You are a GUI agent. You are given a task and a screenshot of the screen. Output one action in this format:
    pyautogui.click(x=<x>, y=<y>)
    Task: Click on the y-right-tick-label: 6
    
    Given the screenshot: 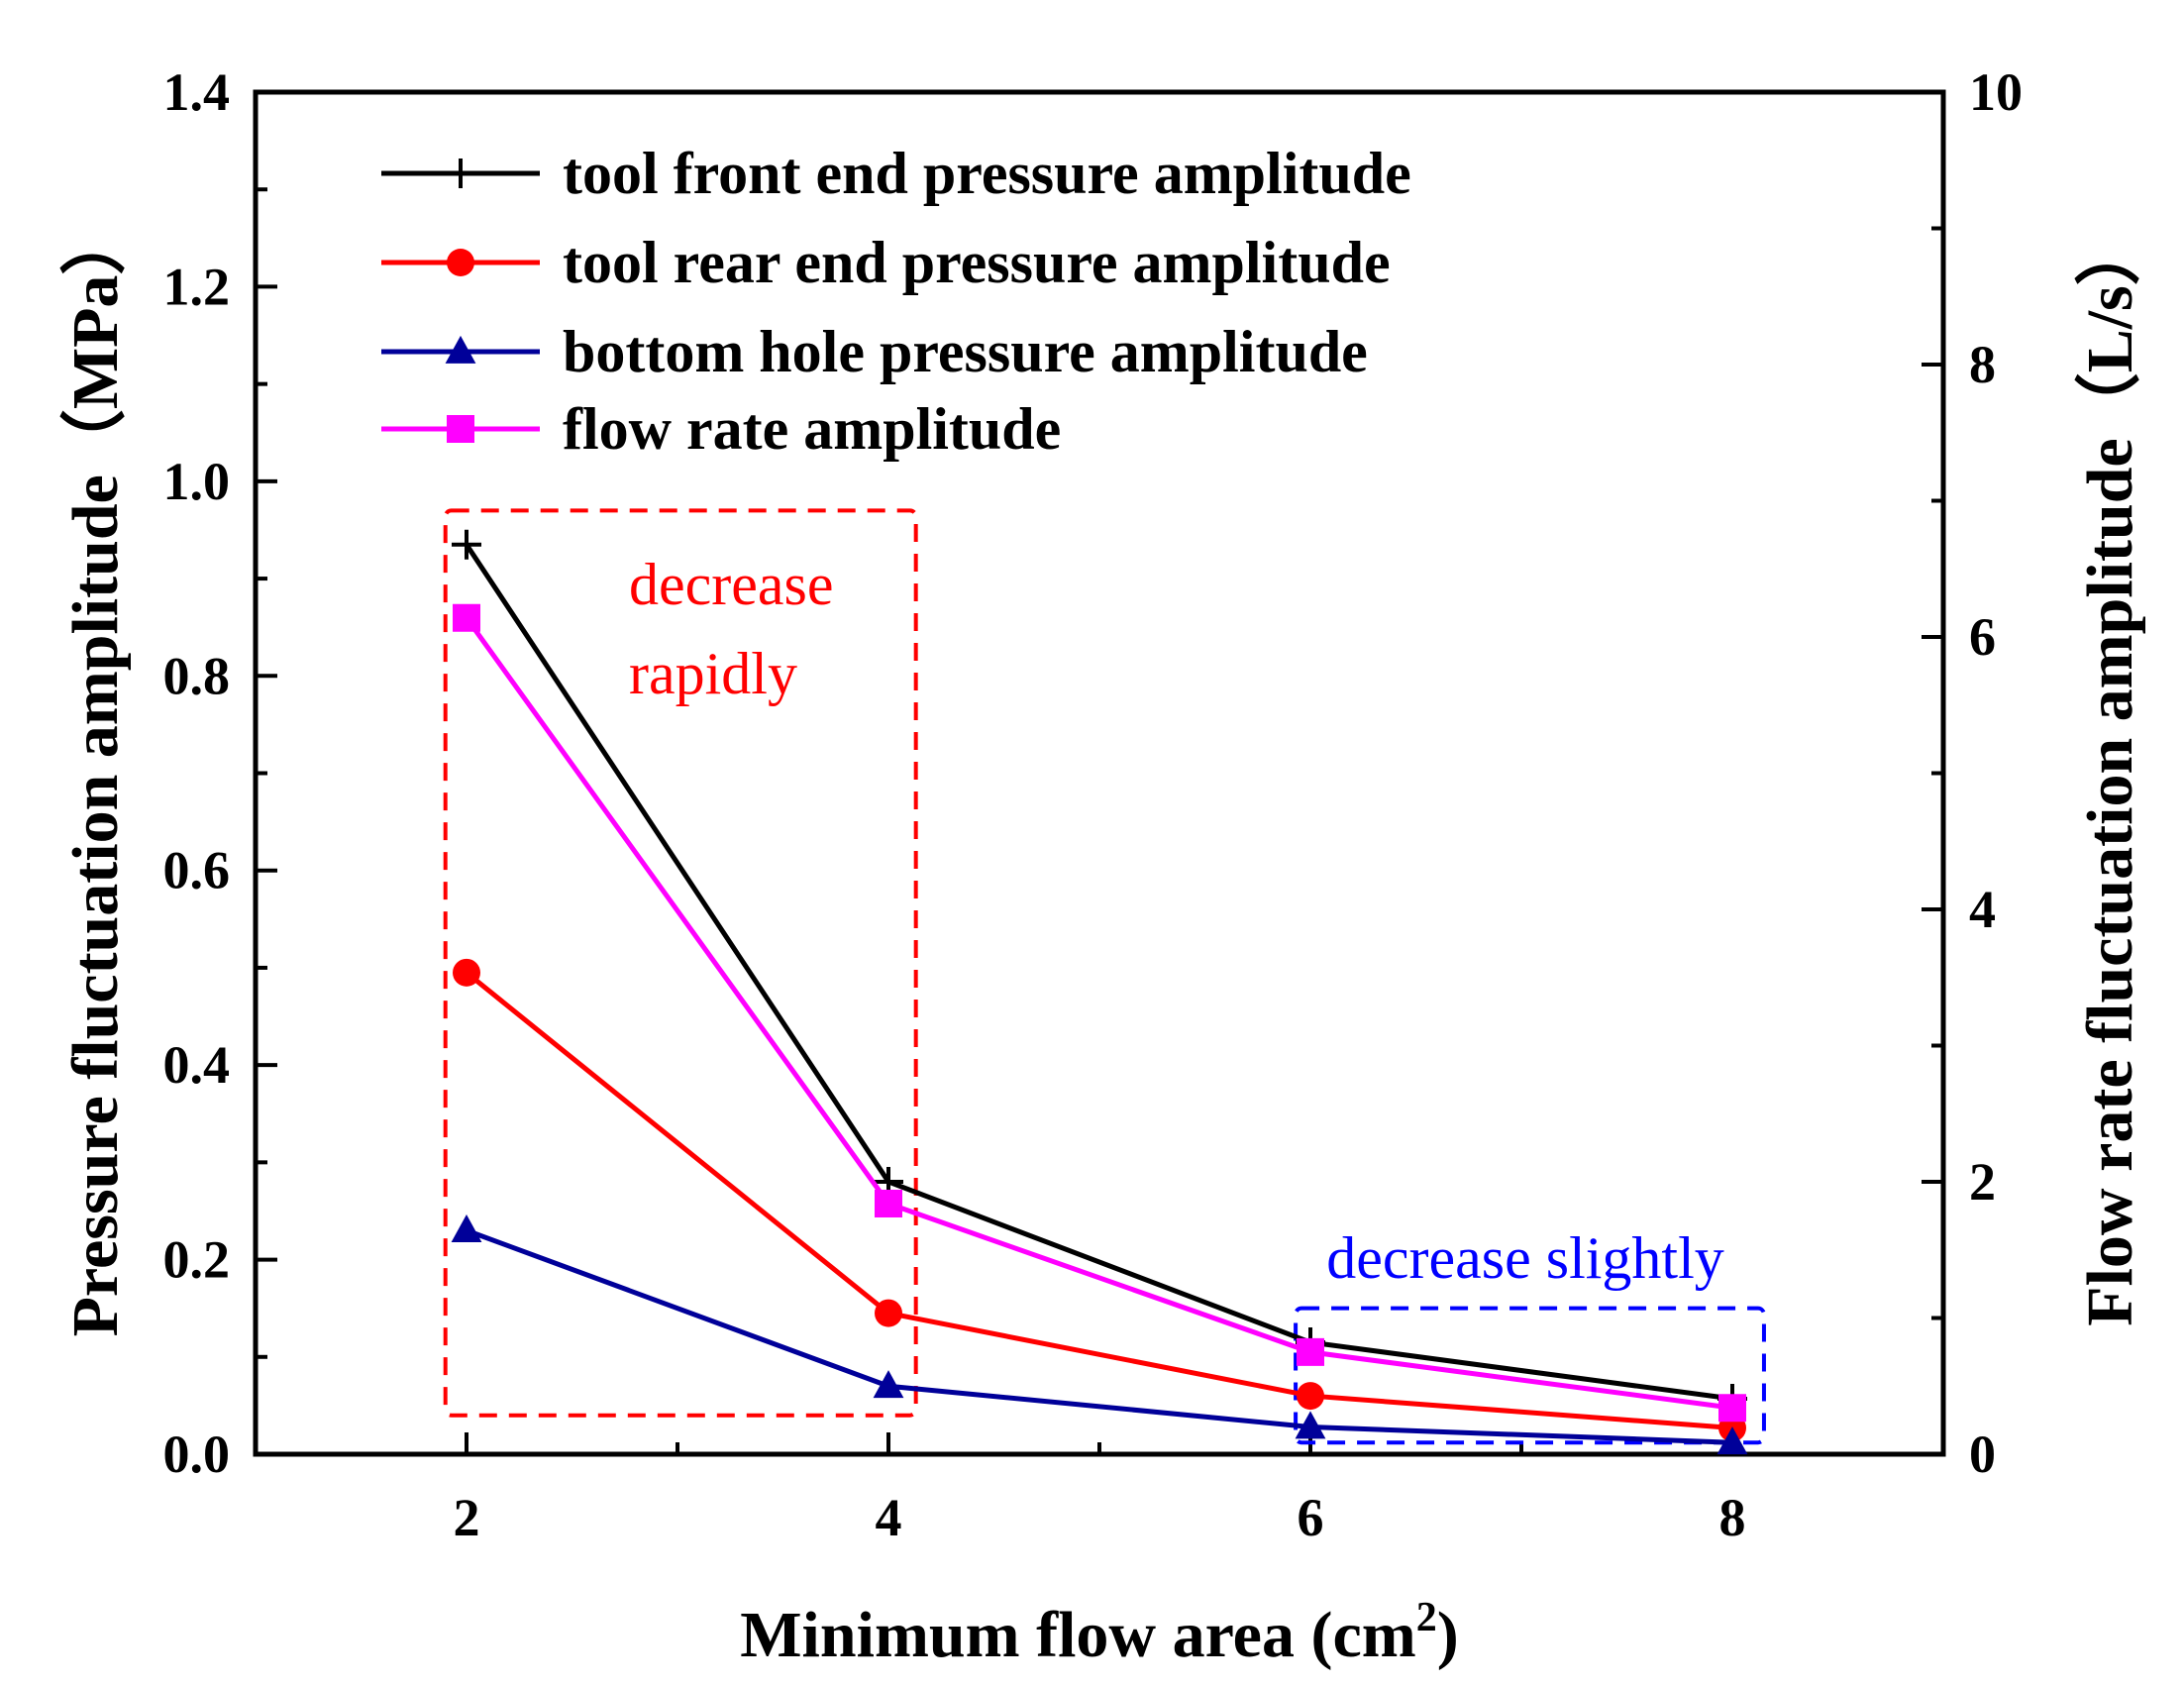 What is the action you would take?
    pyautogui.click(x=1982, y=637)
    